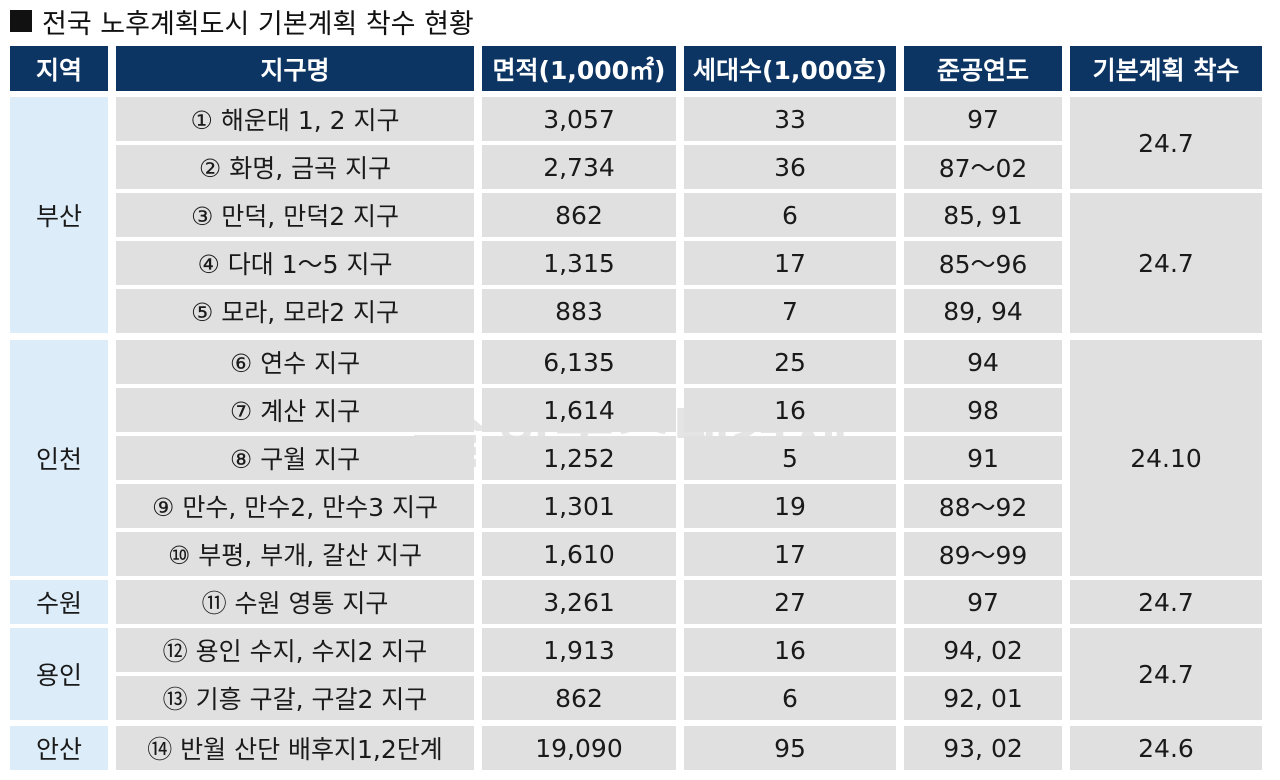 This screenshot has width=1280, height=780. Describe the element at coordinates (579, 362) in the screenshot. I see `area-cell: 6,135` at that location.